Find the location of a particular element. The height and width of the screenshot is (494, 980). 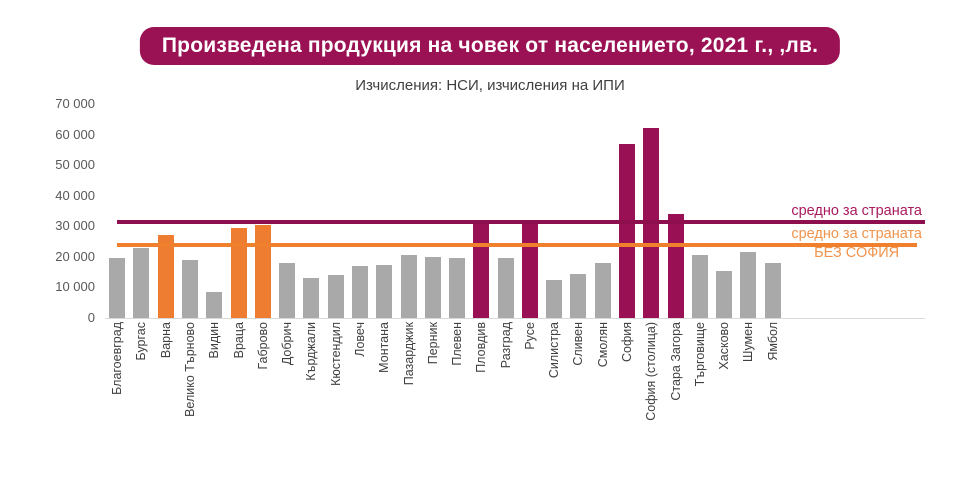

x-label-slot: Смолян is located at coordinates (603, 344).